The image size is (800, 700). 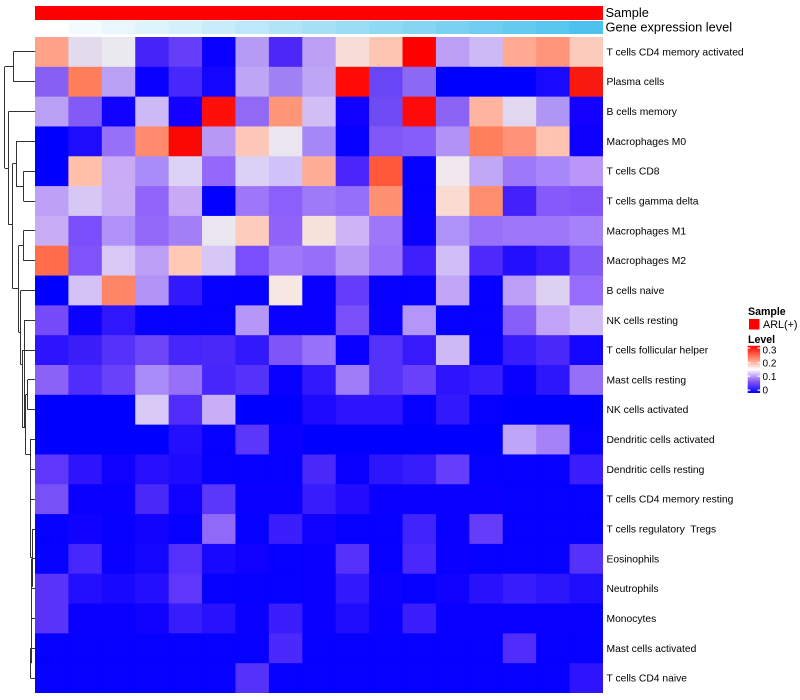 What do you see at coordinates (662, 530) in the screenshot?
I see `svg-text: T cells regulatory Tregs` at bounding box center [662, 530].